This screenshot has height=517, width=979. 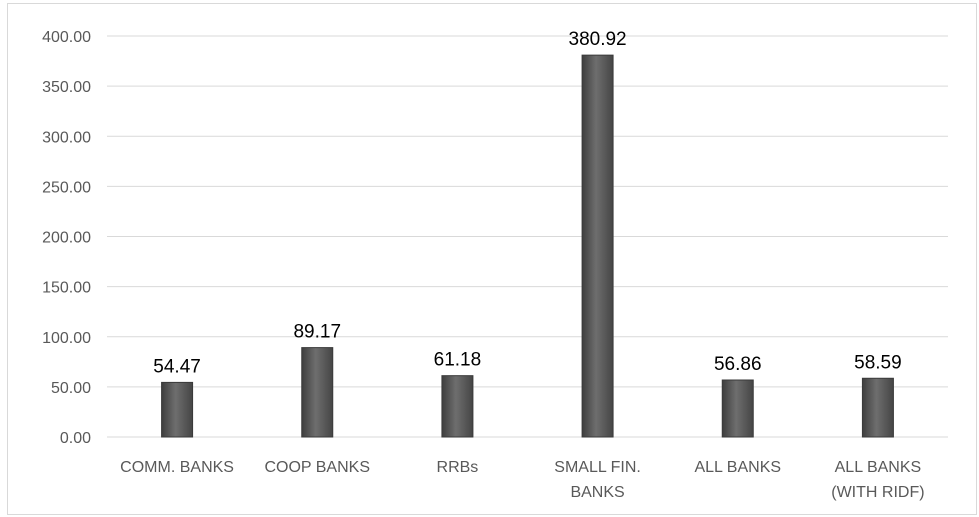 What do you see at coordinates (75, 438) in the screenshot?
I see `y-tick-label: 0.00` at bounding box center [75, 438].